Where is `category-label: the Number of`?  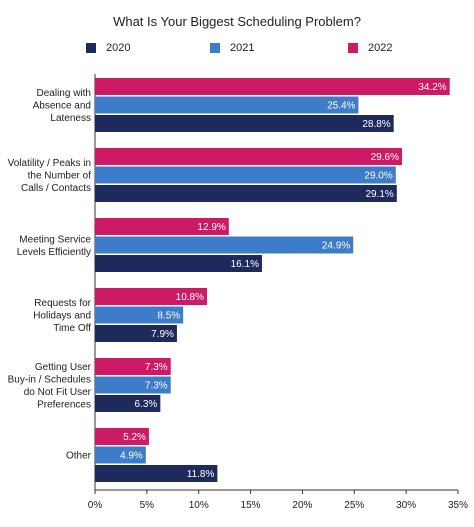 category-label: the Number of is located at coordinates (60, 176).